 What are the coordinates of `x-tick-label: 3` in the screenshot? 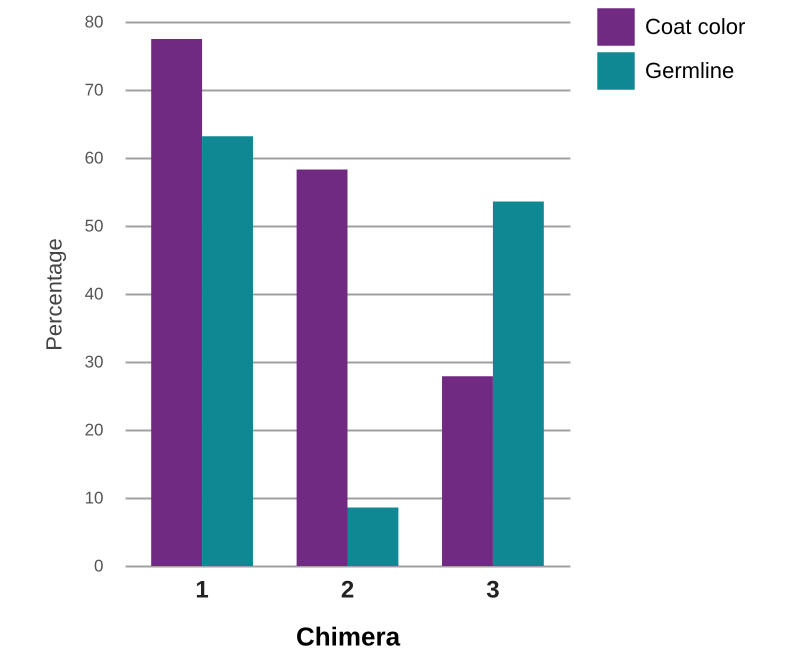 It's located at (493, 590).